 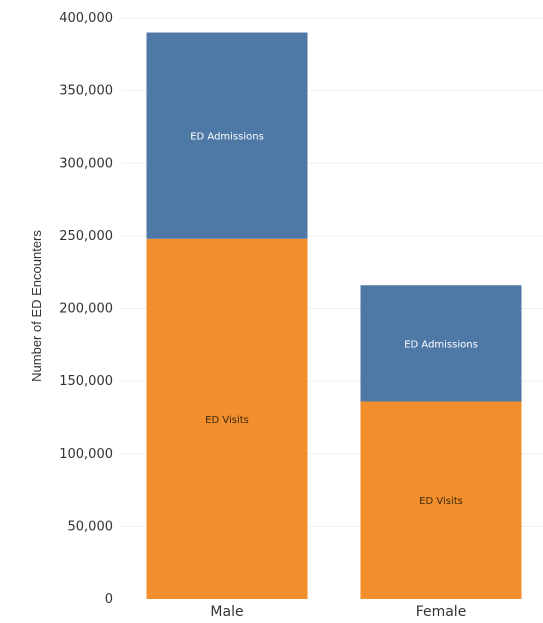 I want to click on y-axis-title: Number of ED Encounters, so click(x=36, y=306).